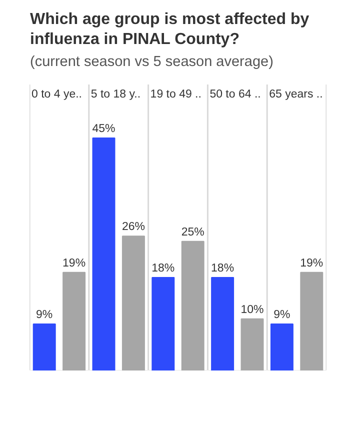 The image size is (346, 433). I want to click on x-tick-label: 0 to 4 ye.., so click(57, 94).